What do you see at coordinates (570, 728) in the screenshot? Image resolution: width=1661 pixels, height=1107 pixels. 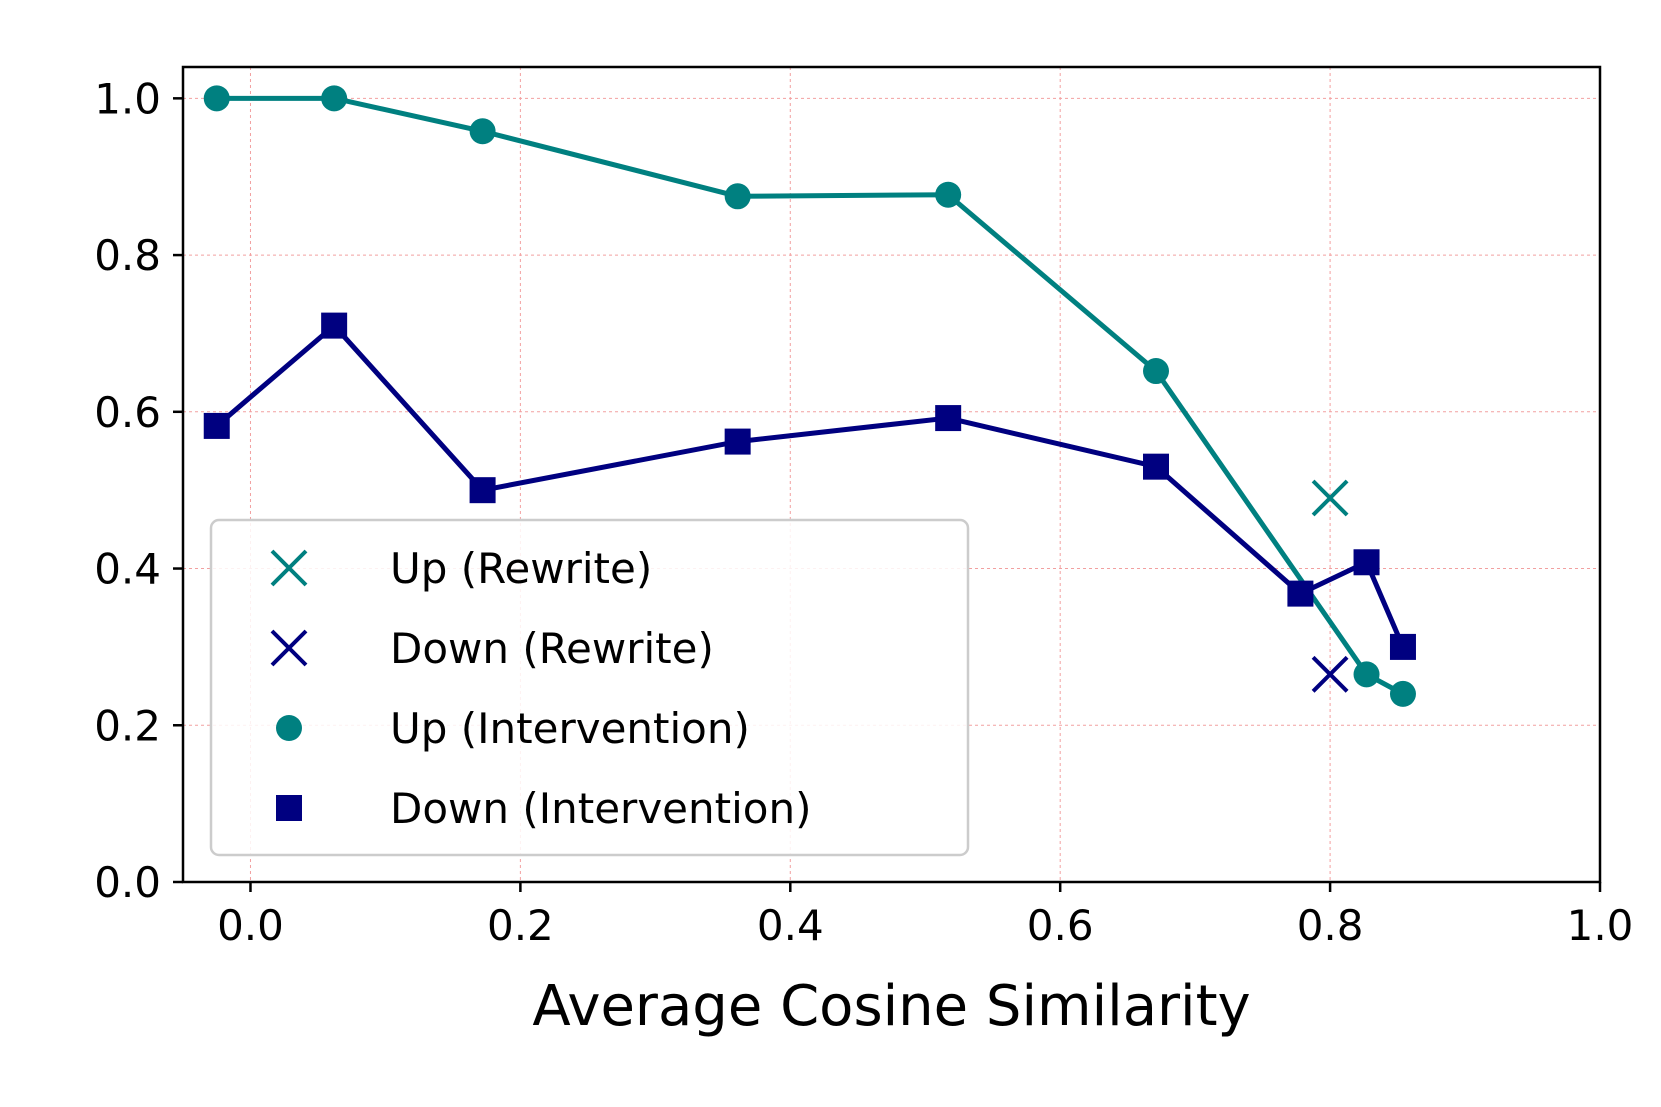 I see `legend-label: Up (Intervention)` at bounding box center [570, 728].